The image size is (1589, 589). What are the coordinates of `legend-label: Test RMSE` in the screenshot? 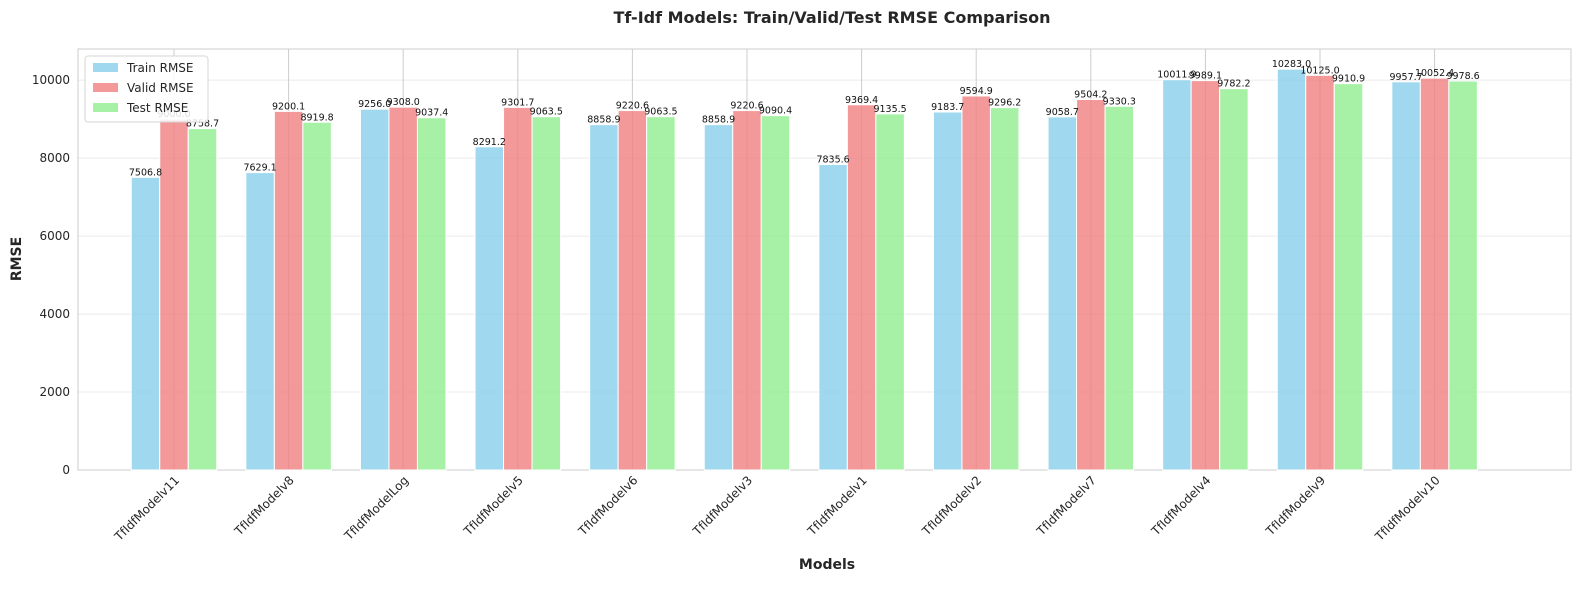 It's located at (157, 108).